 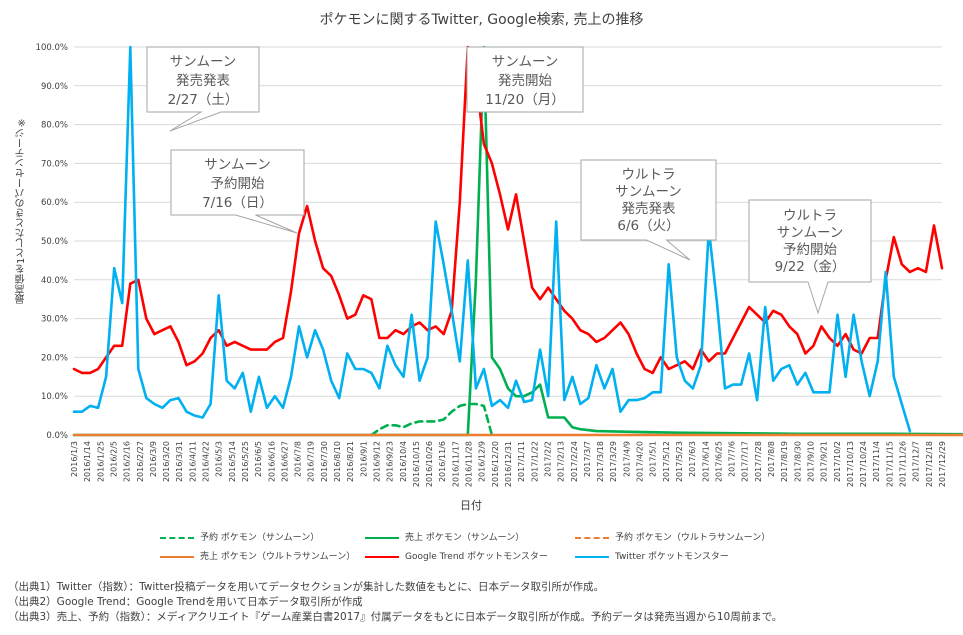 I want to click on annotation-text: 9/22（金）, so click(x=810, y=267).